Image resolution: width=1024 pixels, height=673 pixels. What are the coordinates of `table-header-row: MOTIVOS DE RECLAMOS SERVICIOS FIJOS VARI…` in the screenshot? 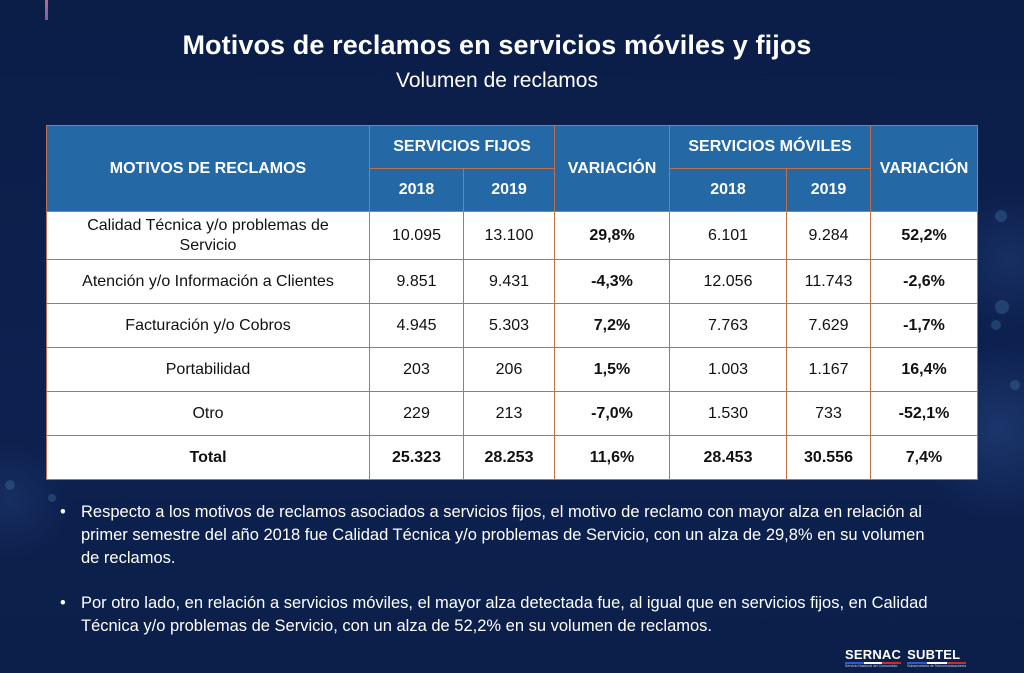 It's located at (512, 168).